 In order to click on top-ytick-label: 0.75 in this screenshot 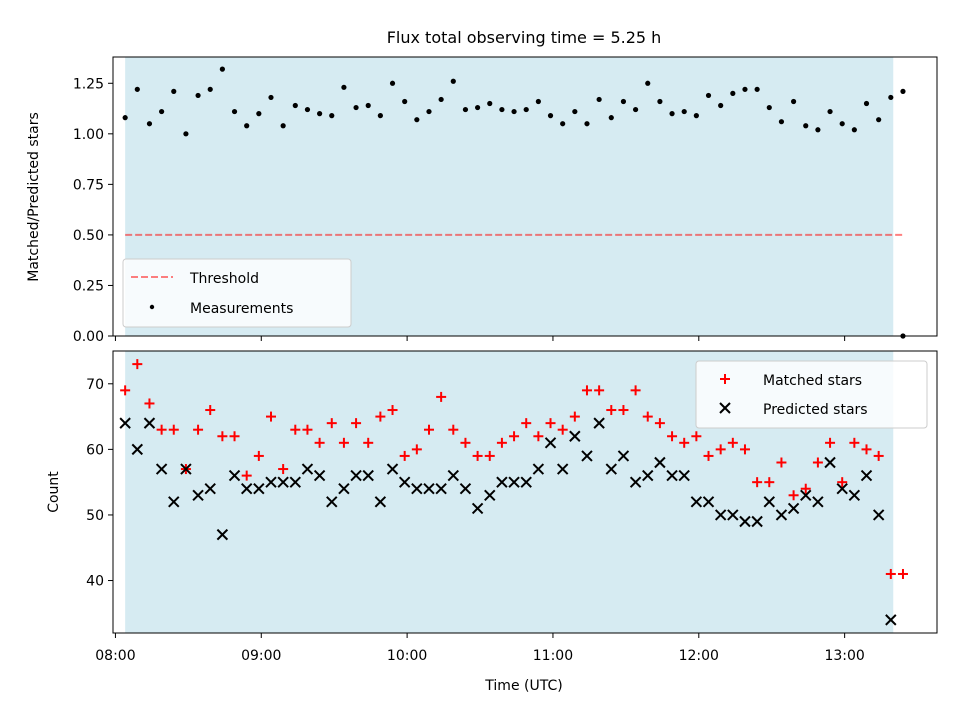, I will do `click(88, 185)`.